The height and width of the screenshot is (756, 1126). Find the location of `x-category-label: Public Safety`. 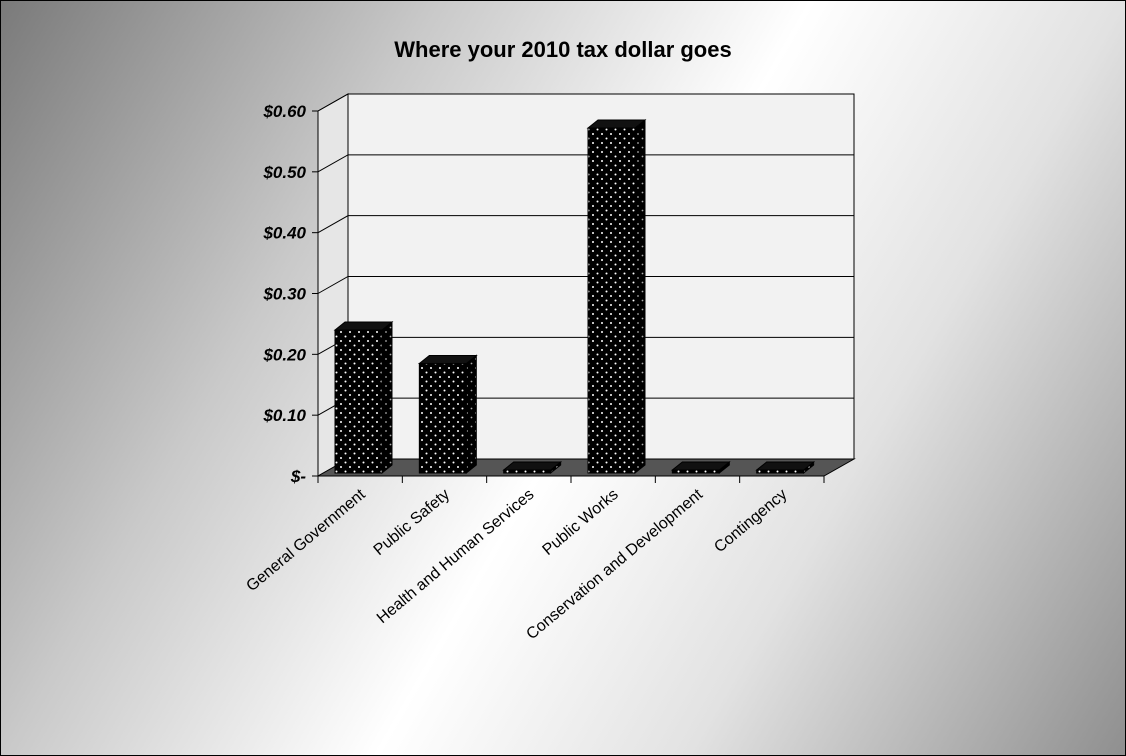

x-category-label: Public Safety is located at coordinates (412, 522).